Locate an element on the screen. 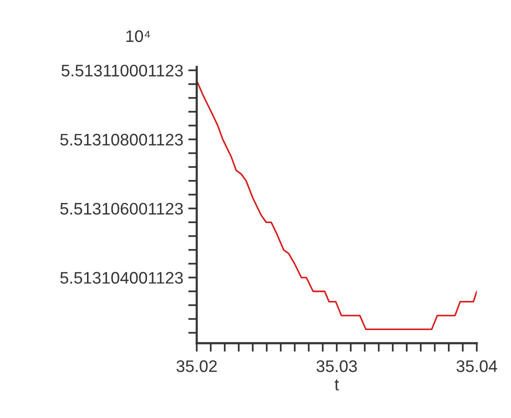 Image resolution: width=511 pixels, height=418 pixels. y-tick-label: 5.513108001123 is located at coordinates (121, 140).